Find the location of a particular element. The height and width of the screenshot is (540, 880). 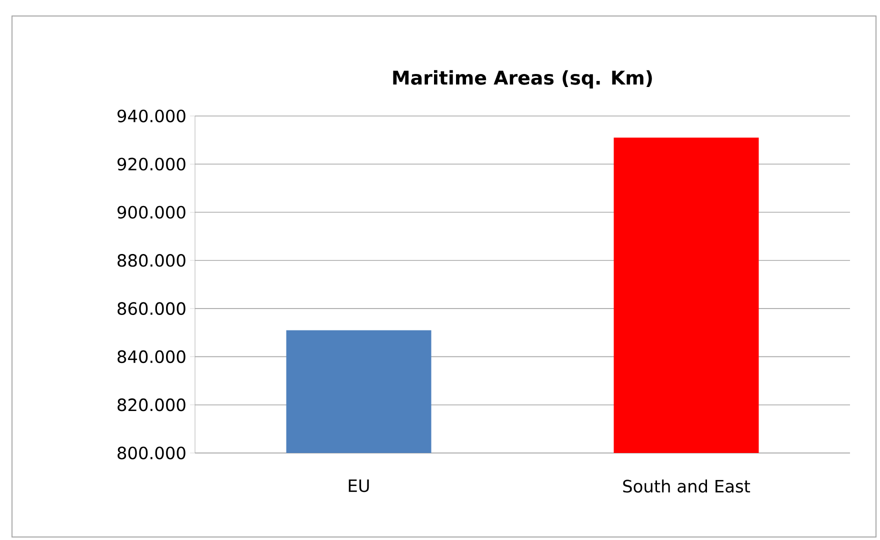

y-tick-label: 900.000 is located at coordinates (152, 212).